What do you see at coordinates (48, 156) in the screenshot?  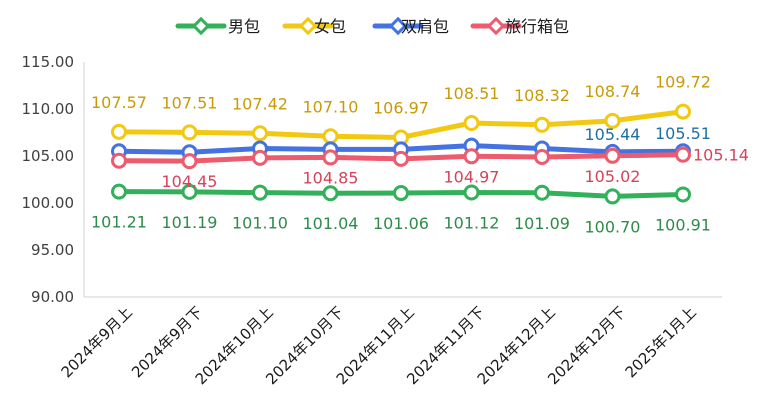 I see `y-tick-label: 105.00` at bounding box center [48, 156].